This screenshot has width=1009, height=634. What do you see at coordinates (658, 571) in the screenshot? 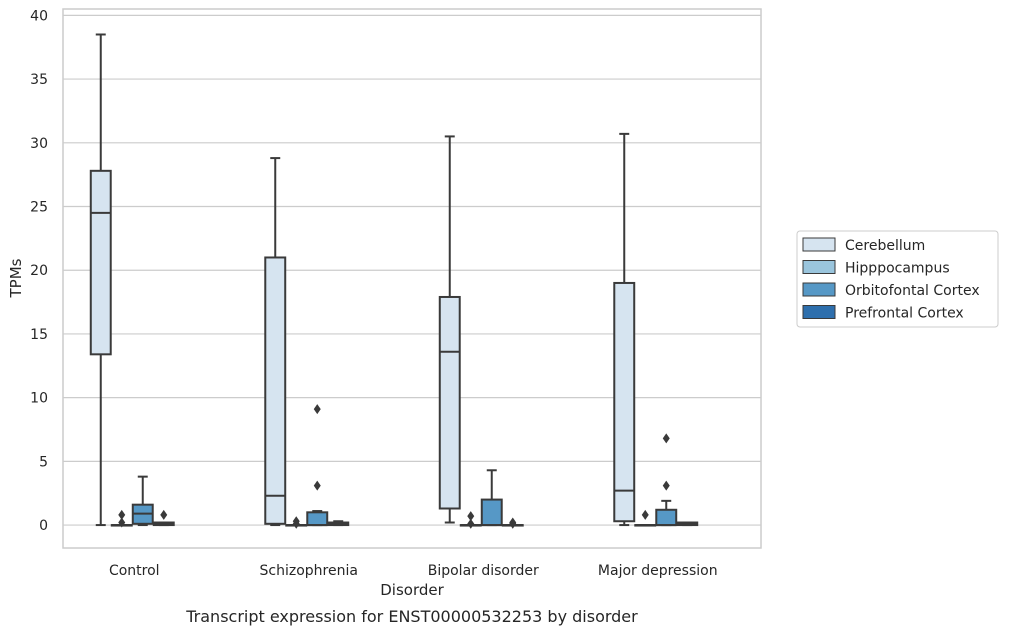
I see `x-tick-label: Major depression` at bounding box center [658, 571].